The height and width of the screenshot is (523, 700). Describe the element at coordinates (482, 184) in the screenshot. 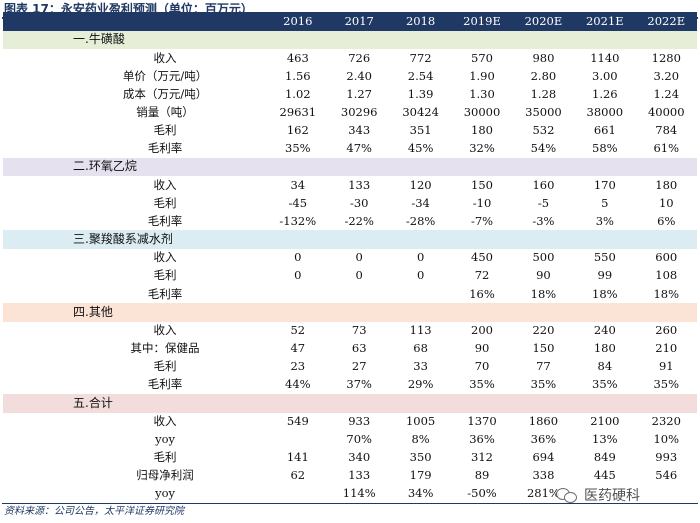

I see `value-cell: 150` at that location.